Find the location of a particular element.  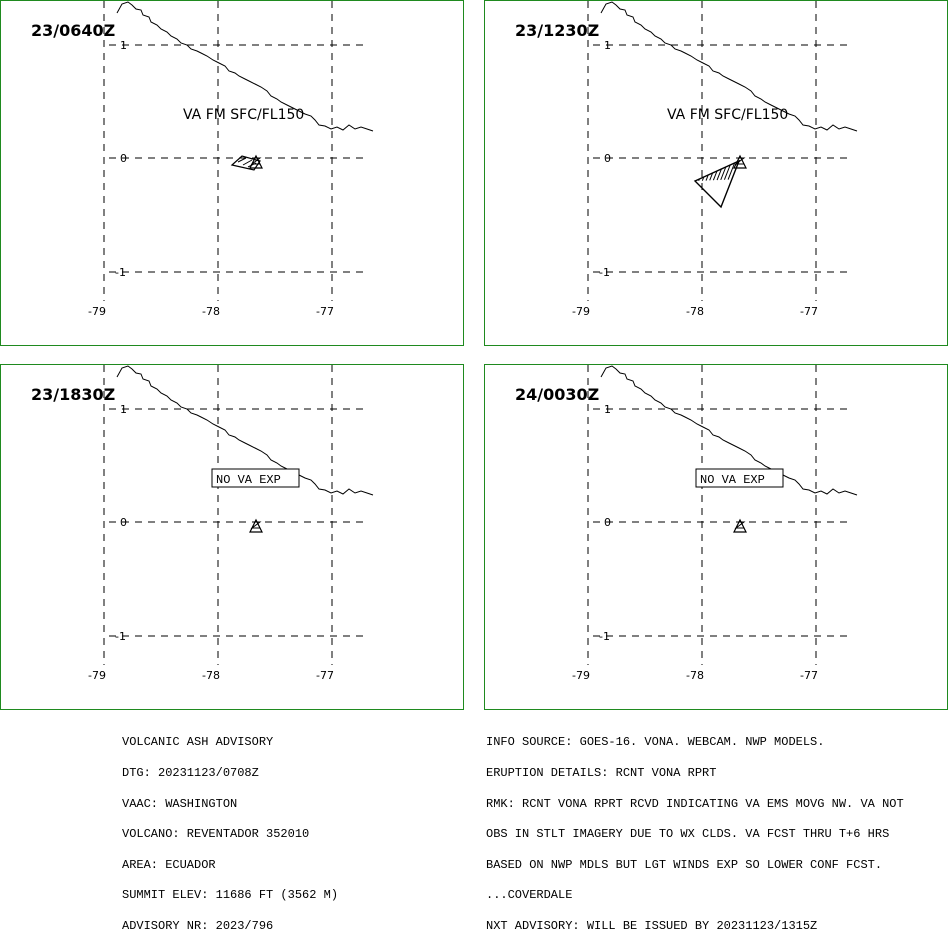

advisory-line: VOLCANO: REVENTADOR 352010 is located at coordinates (216, 834).